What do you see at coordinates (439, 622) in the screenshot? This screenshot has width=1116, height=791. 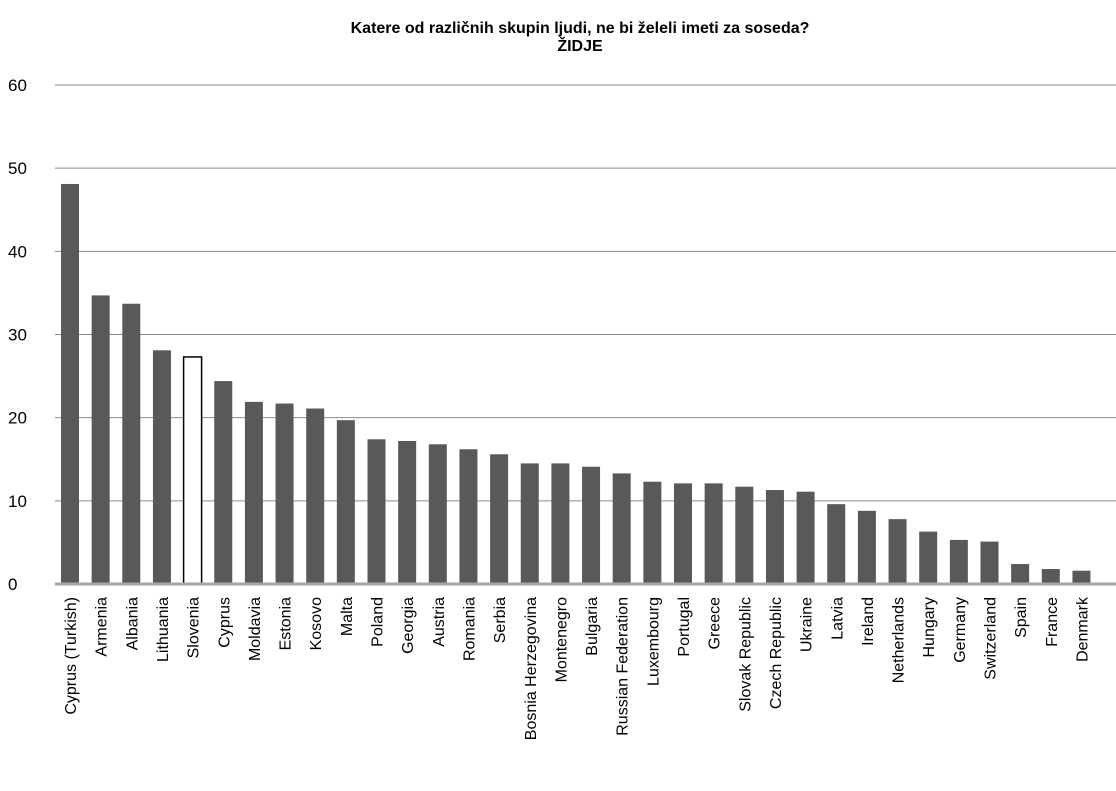 I see `x-category-label: Austria` at bounding box center [439, 622].